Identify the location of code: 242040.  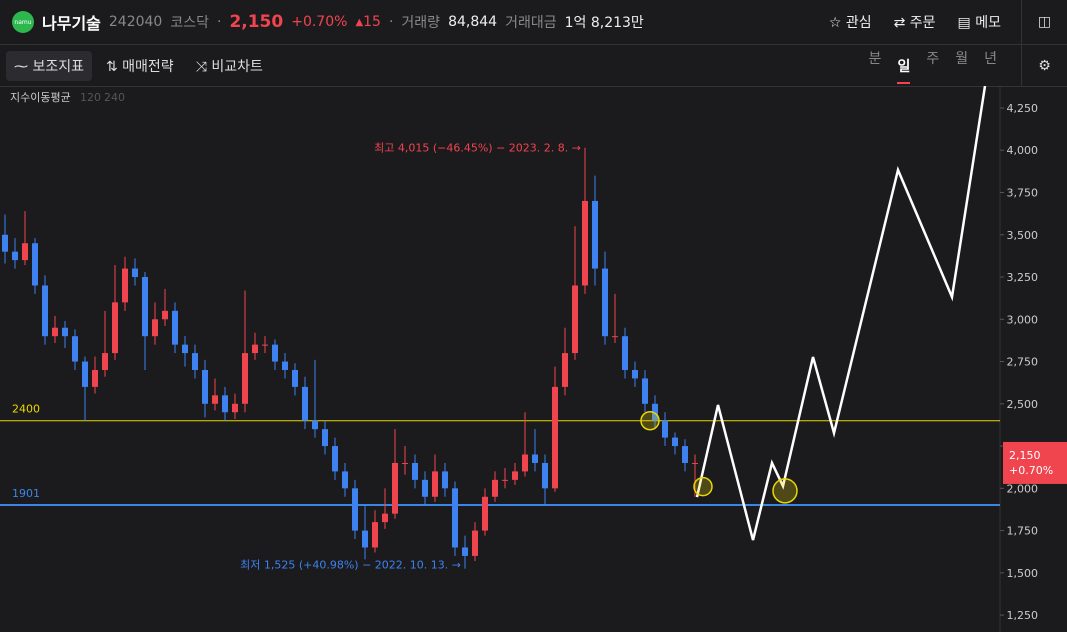
(135, 22).